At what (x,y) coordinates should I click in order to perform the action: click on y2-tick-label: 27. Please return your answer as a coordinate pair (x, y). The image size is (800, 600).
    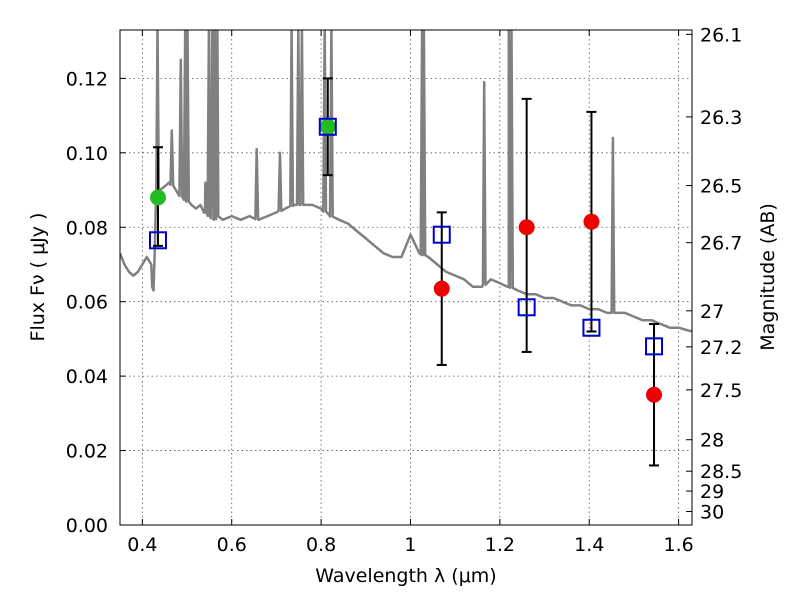
    Looking at the image, I should click on (712, 312).